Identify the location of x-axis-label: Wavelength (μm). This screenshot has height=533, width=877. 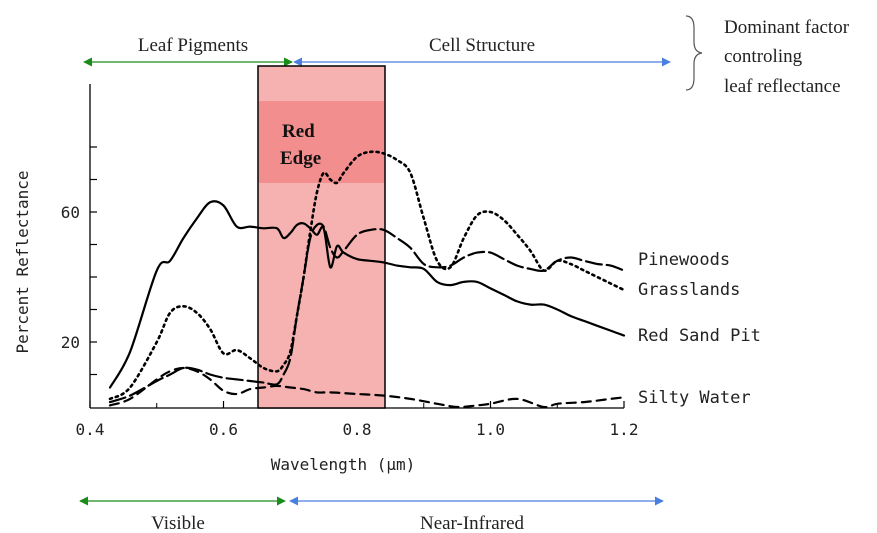
(343, 464).